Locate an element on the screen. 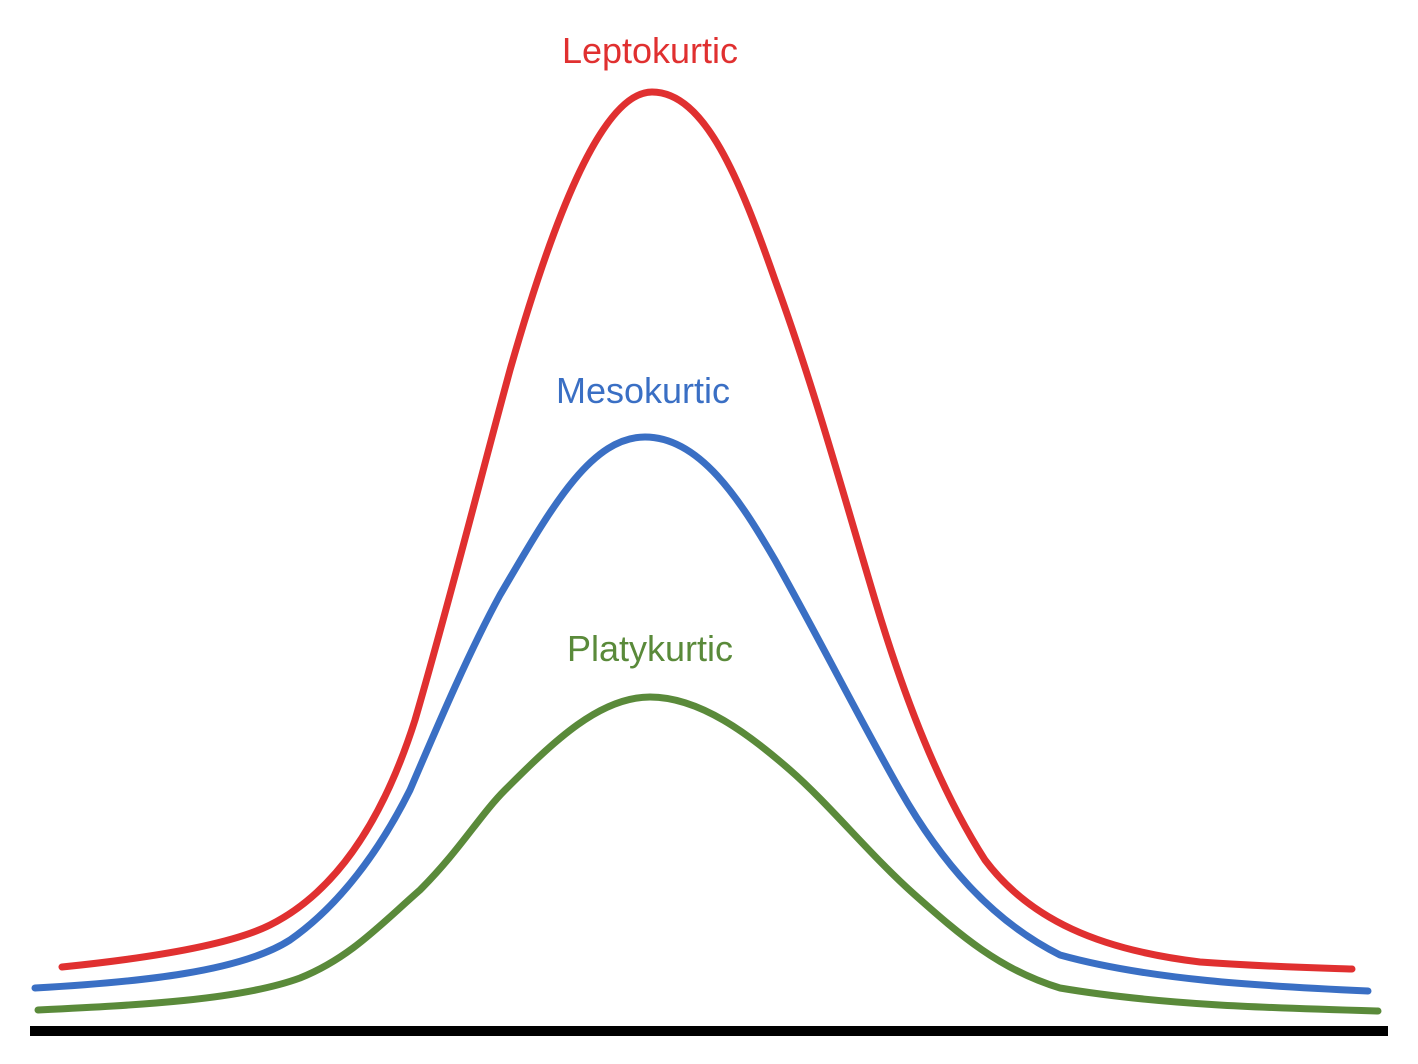 This screenshot has width=1418, height=1064. leptokurtic-label: Leptokurtic is located at coordinates (650, 50).